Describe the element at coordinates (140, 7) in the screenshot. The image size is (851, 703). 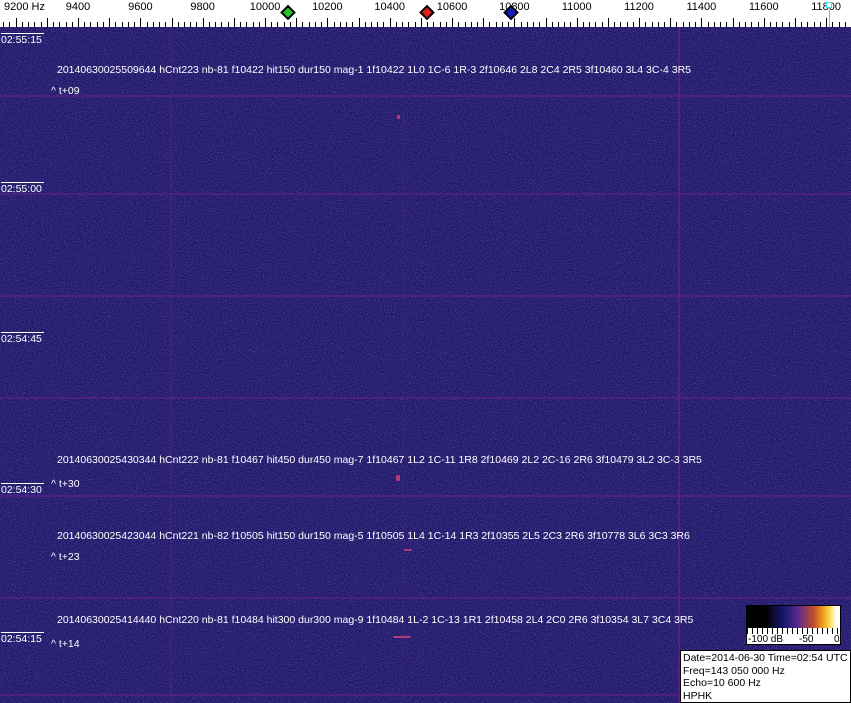
I see `frequency-label: 9600` at that location.